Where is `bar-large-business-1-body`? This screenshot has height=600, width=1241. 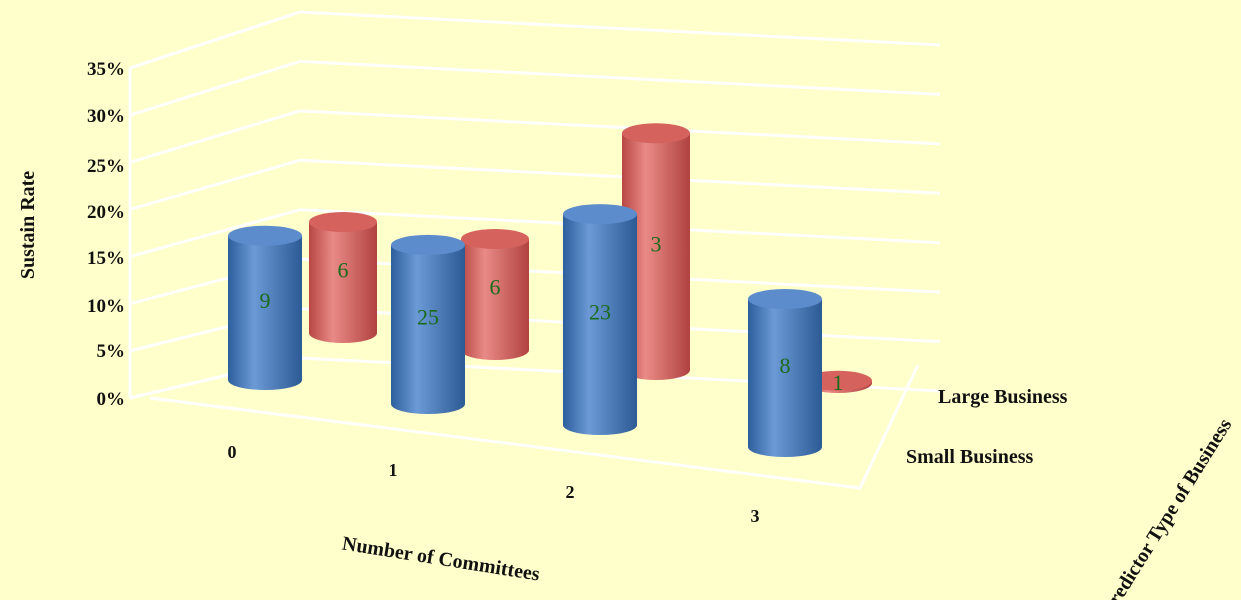 bar-large-business-1-body is located at coordinates (495, 299).